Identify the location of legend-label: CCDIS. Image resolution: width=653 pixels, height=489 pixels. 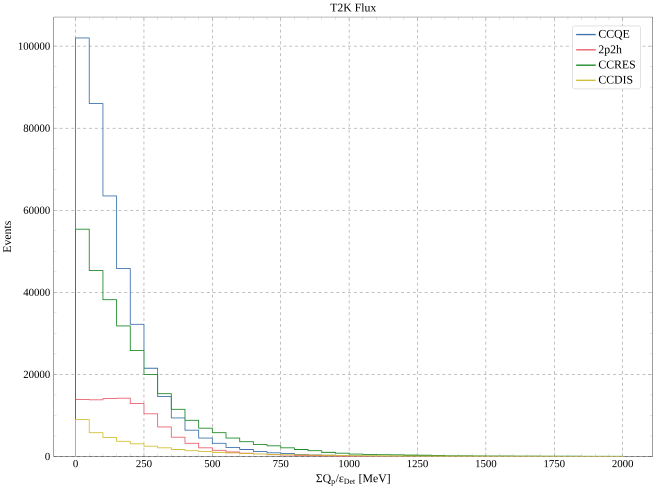
(615, 80).